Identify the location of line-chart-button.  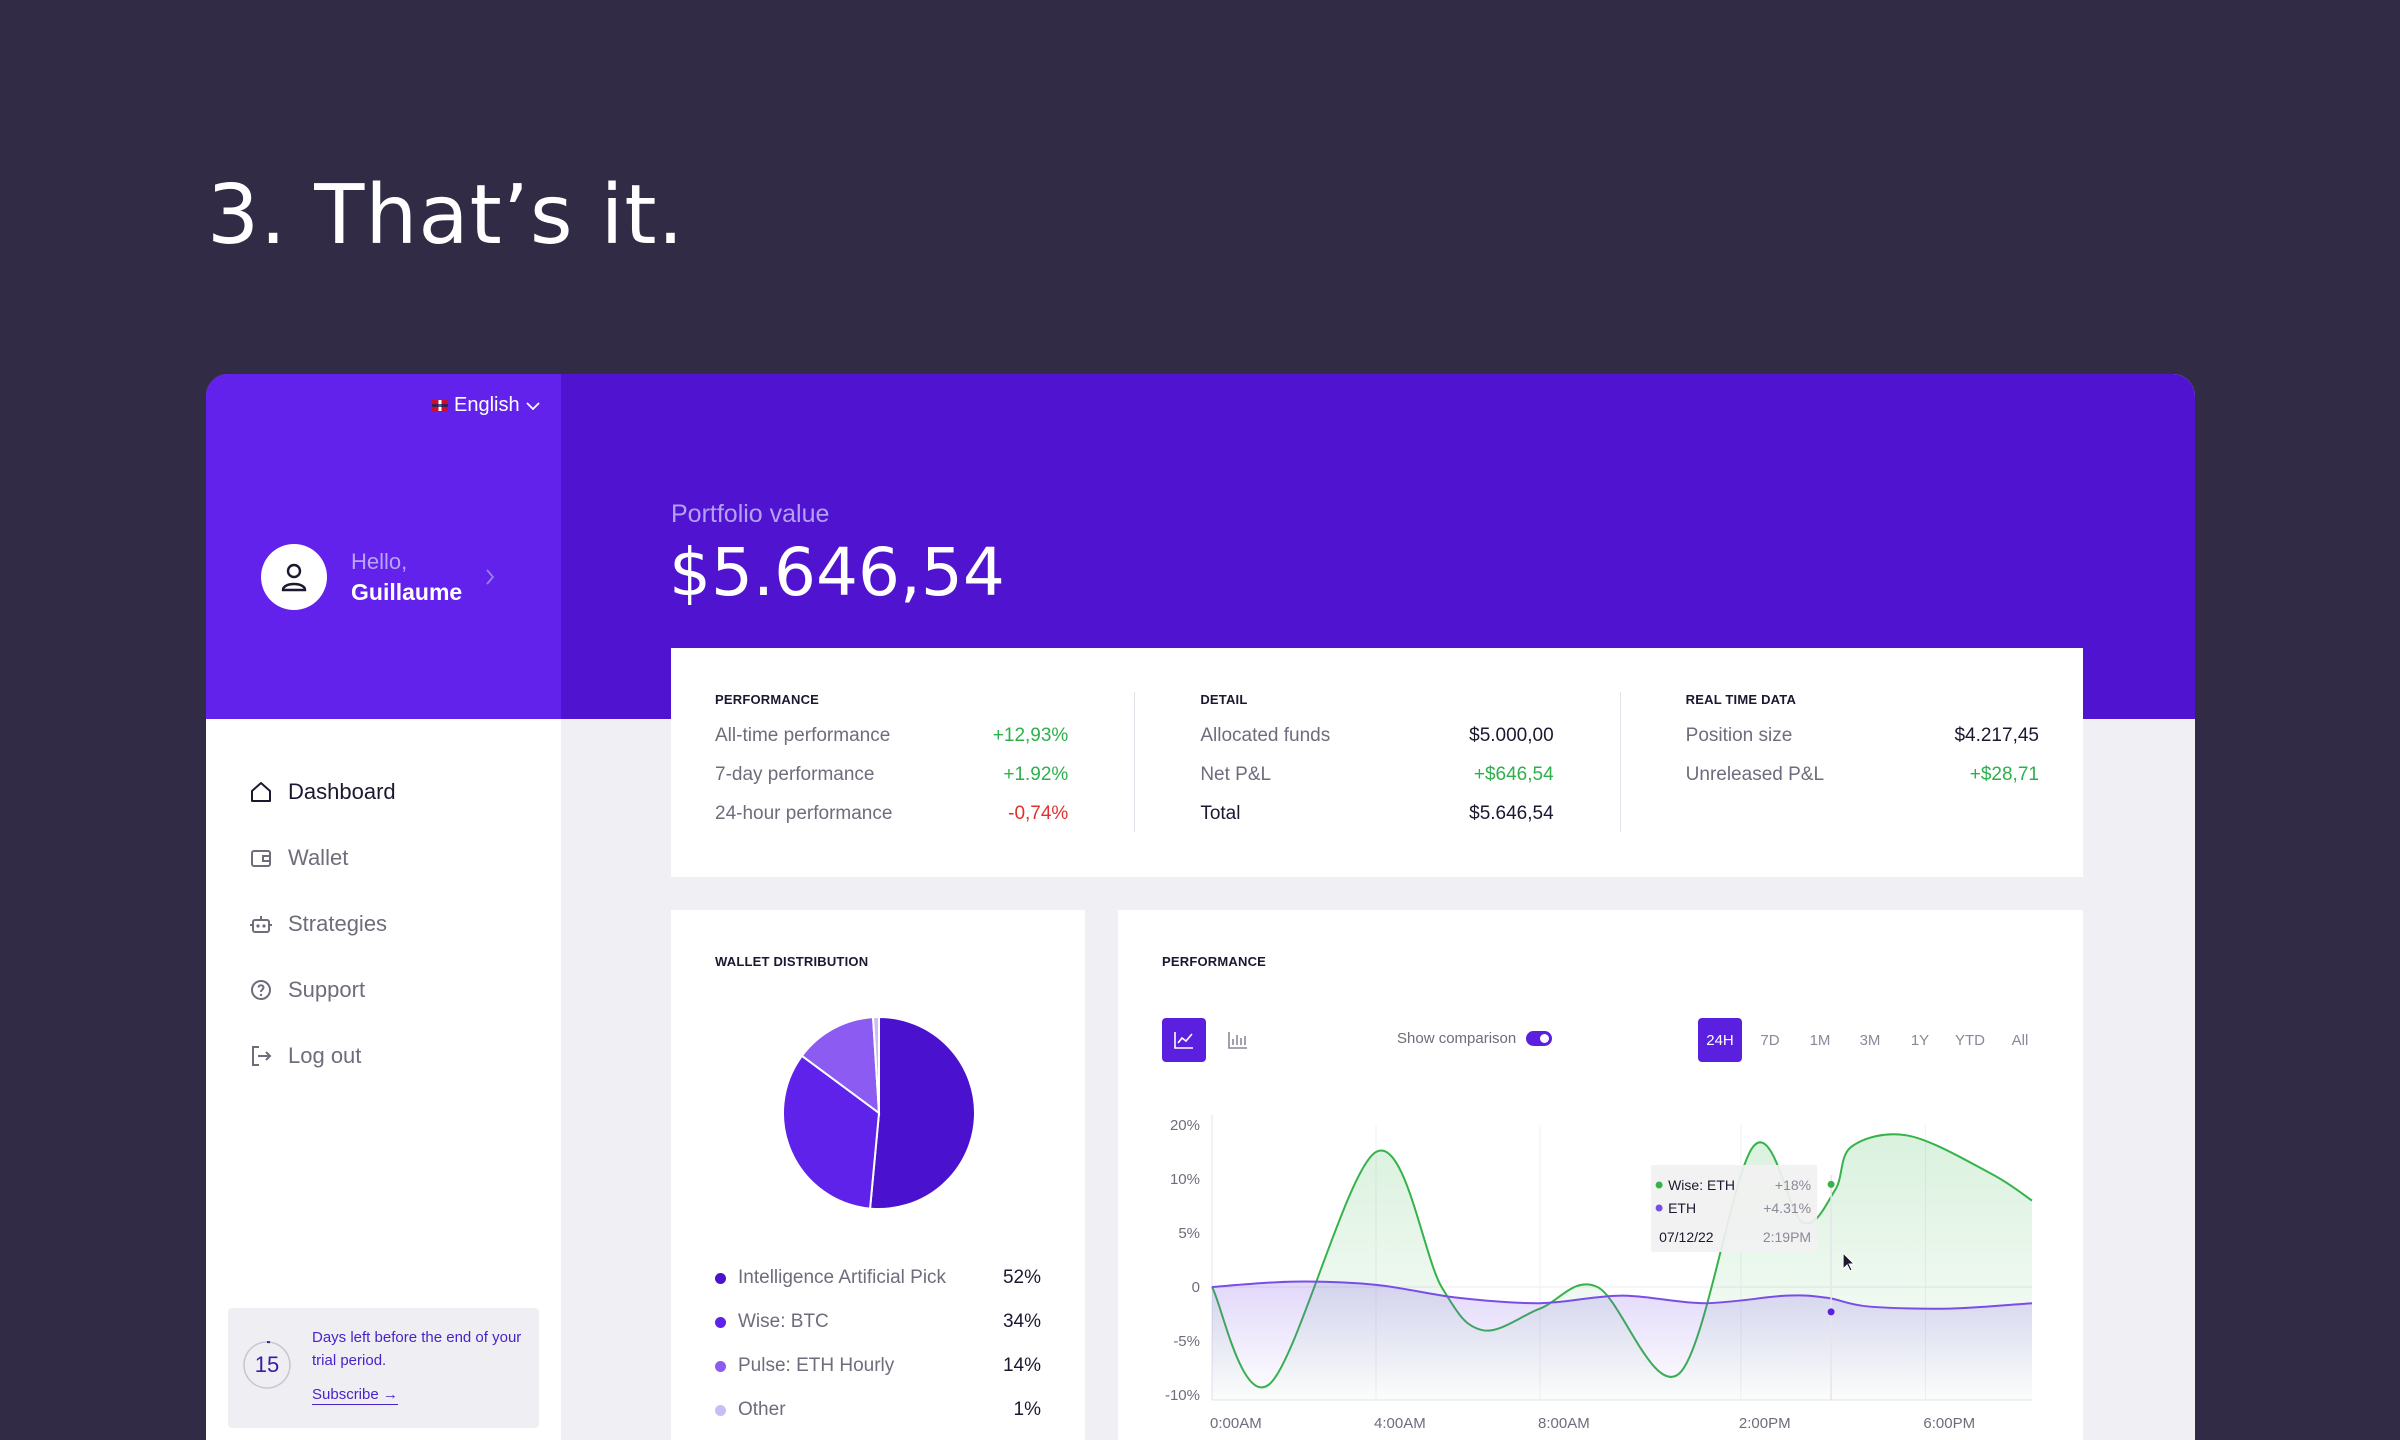
(1184, 1040).